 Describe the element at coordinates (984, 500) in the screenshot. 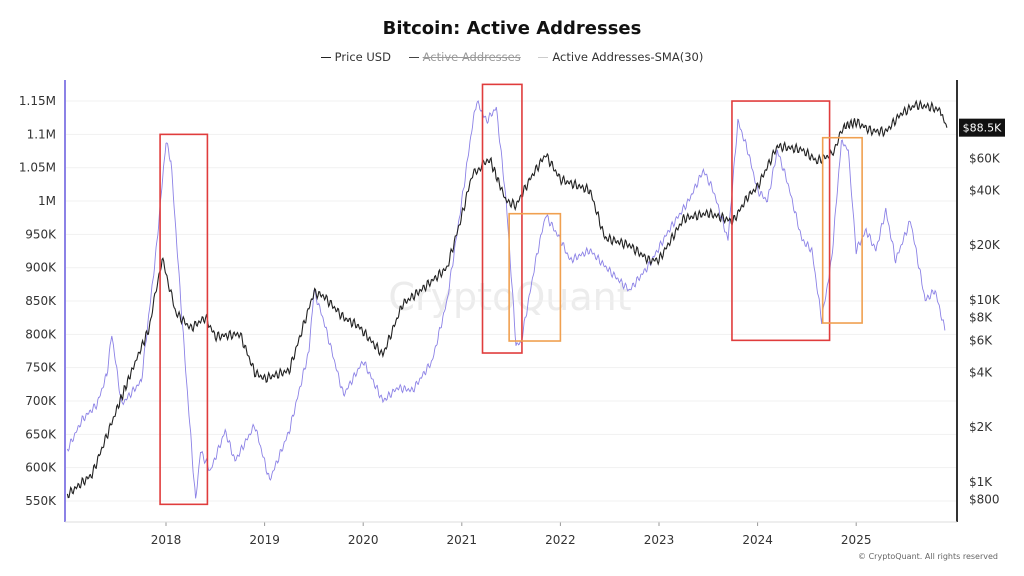

I see `y-right-tick-label: $800` at that location.